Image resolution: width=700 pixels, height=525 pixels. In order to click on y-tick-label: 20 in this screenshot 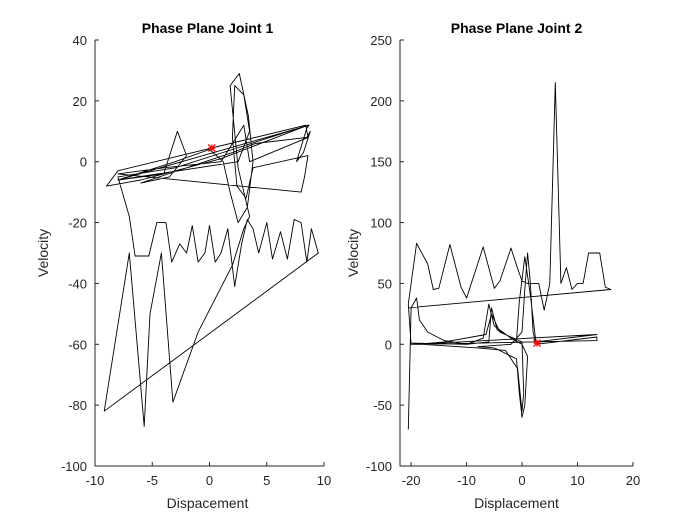, I will do `click(80, 101)`.